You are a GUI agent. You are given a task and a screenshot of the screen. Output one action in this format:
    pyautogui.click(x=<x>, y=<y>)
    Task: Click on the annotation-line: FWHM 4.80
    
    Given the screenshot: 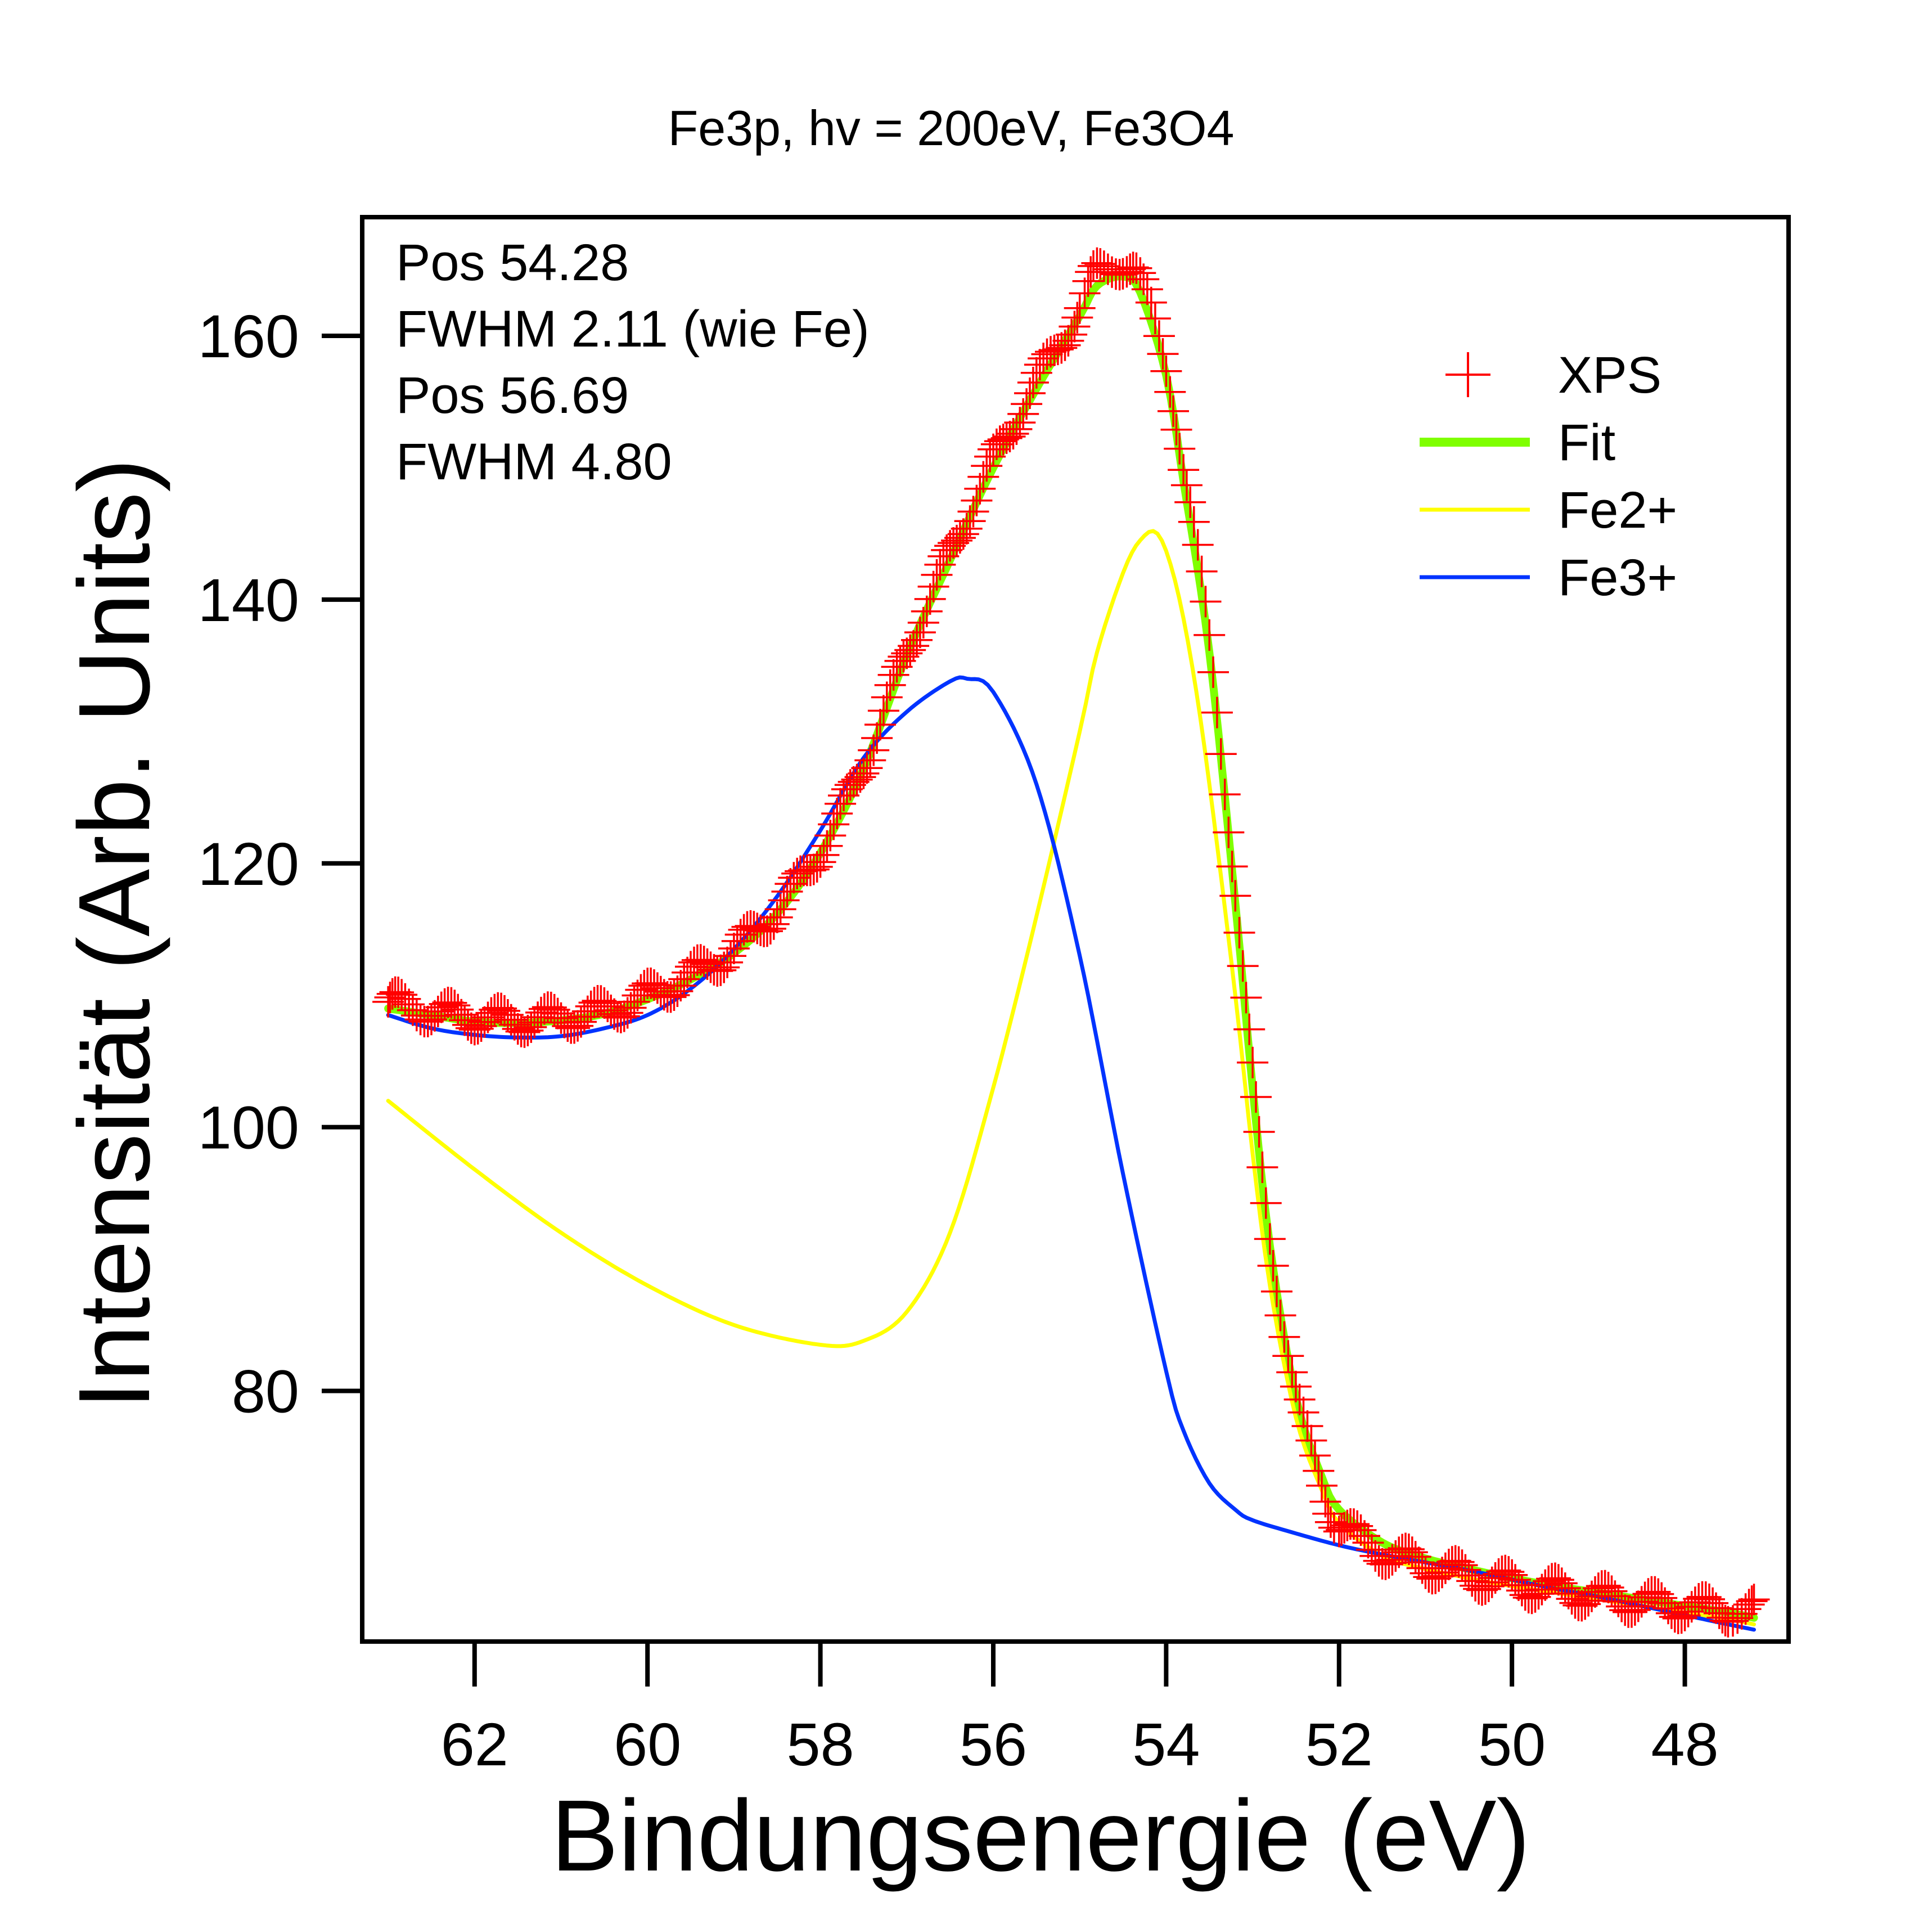 What is the action you would take?
    pyautogui.click(x=534, y=462)
    